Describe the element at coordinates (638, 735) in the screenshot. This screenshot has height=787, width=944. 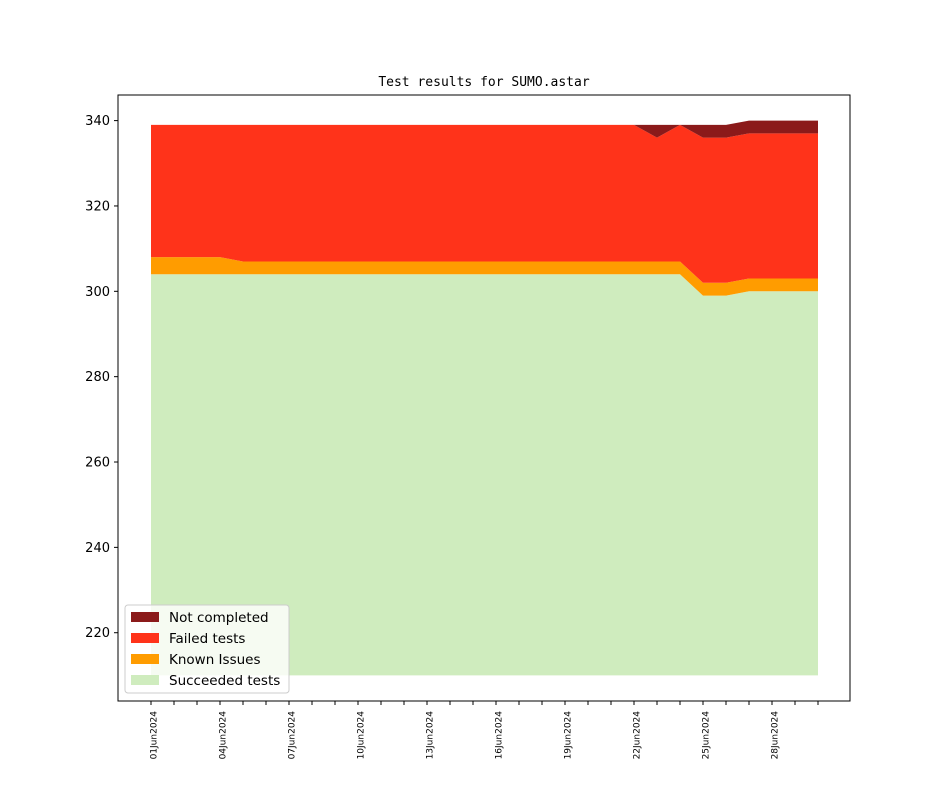
I see `x-tick-label: 22Jun2024` at that location.